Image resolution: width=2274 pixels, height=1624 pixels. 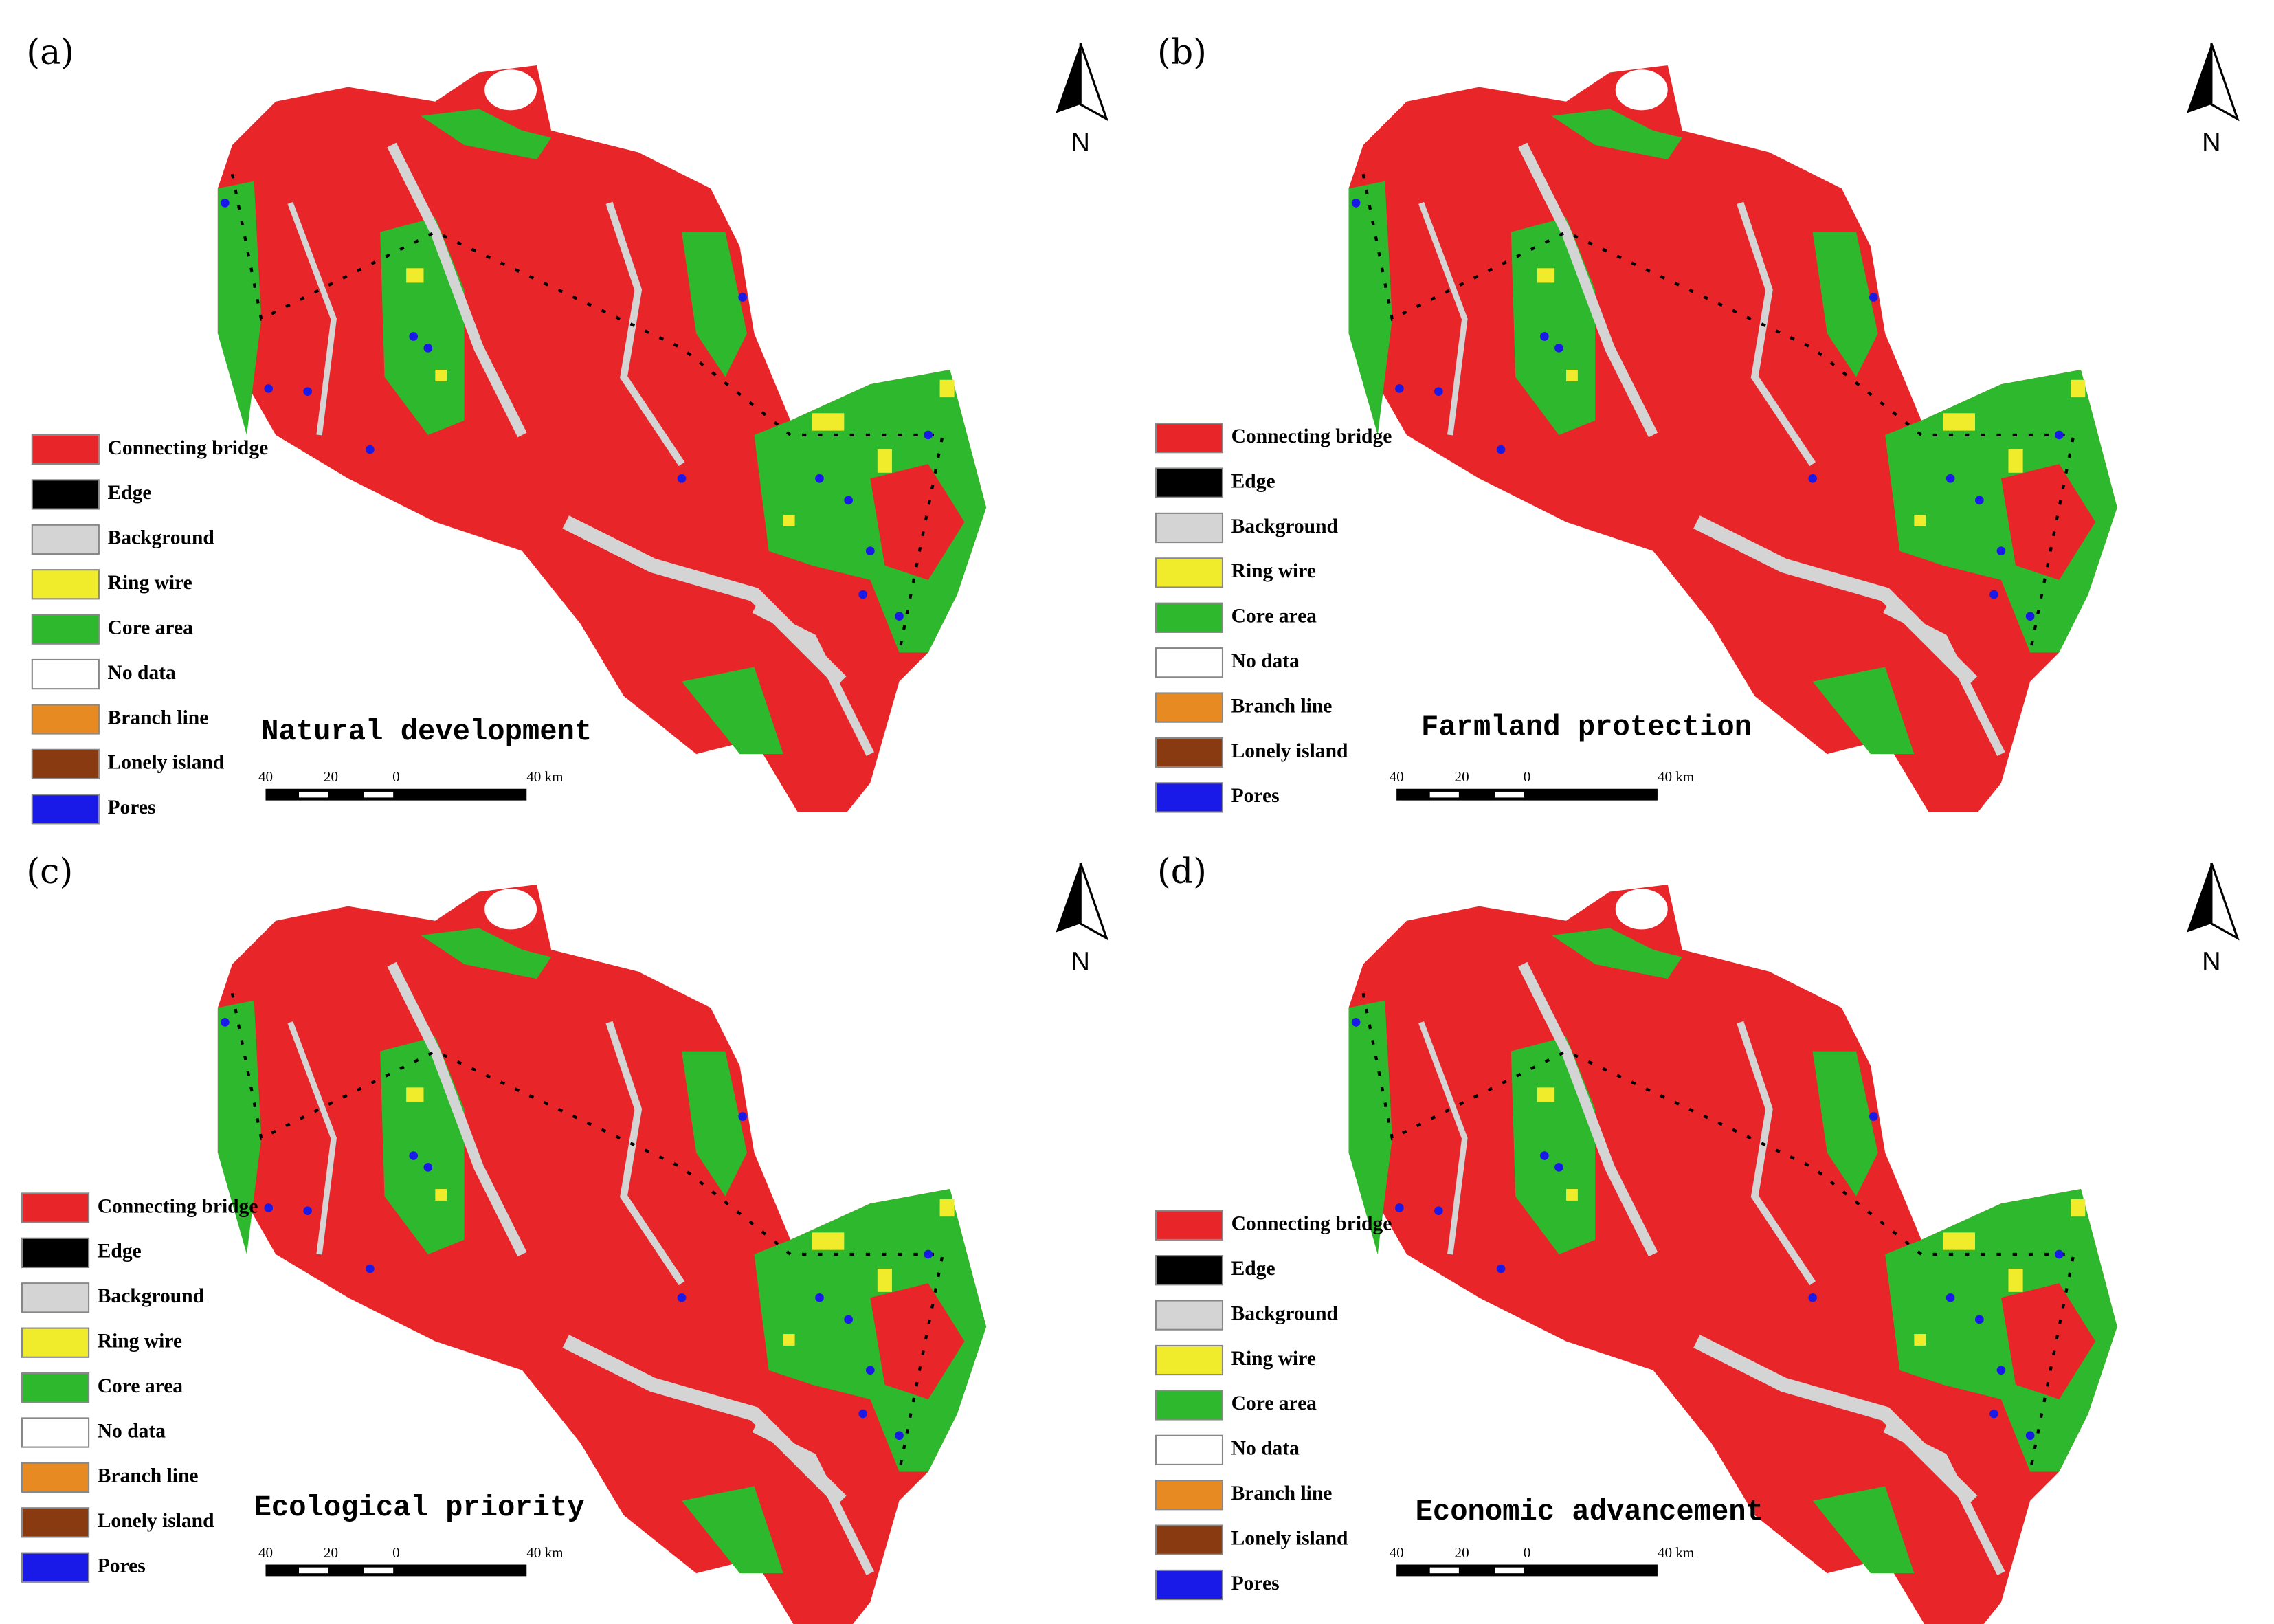 I want to click on panel-label: (c), so click(x=49, y=871).